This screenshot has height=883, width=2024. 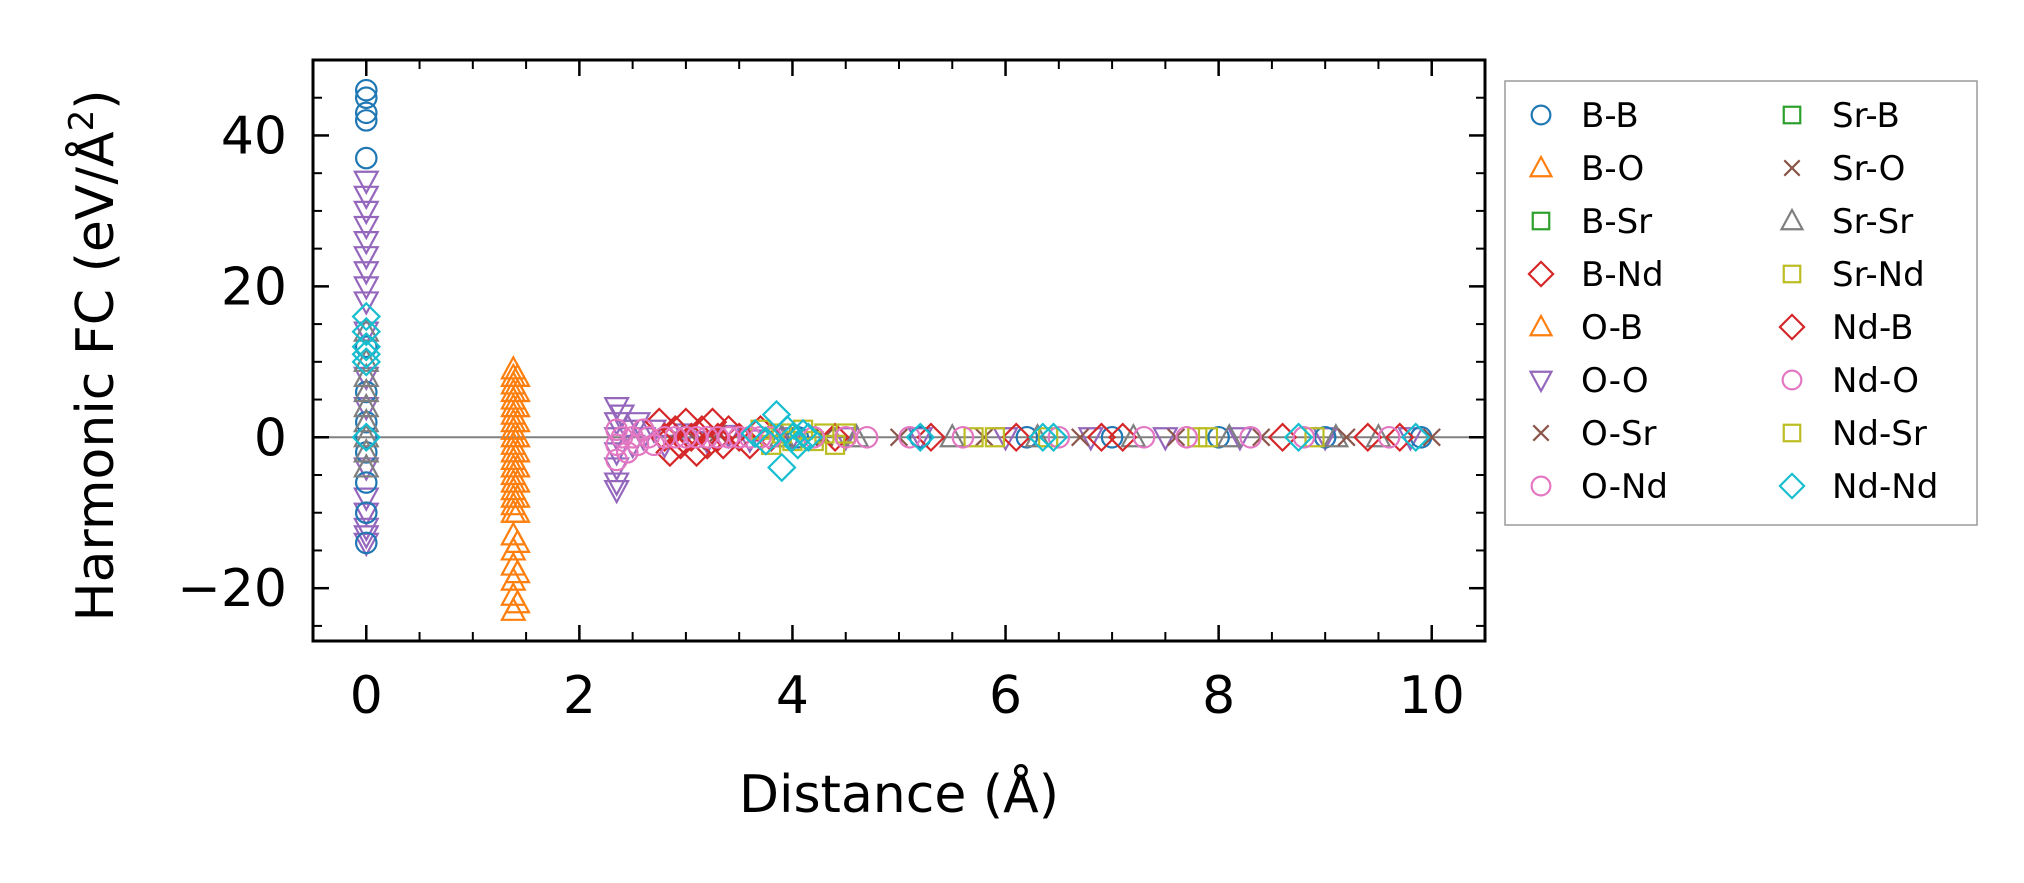 I want to click on legend-entry: Nd-Nd, so click(x=1858, y=487).